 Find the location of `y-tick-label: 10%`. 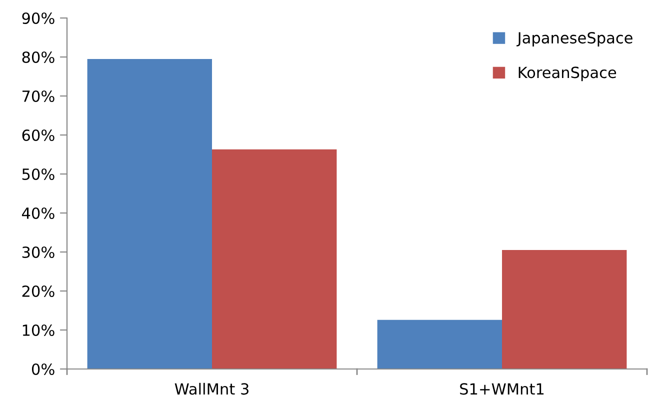

y-tick-label: 10% is located at coordinates (38, 330).